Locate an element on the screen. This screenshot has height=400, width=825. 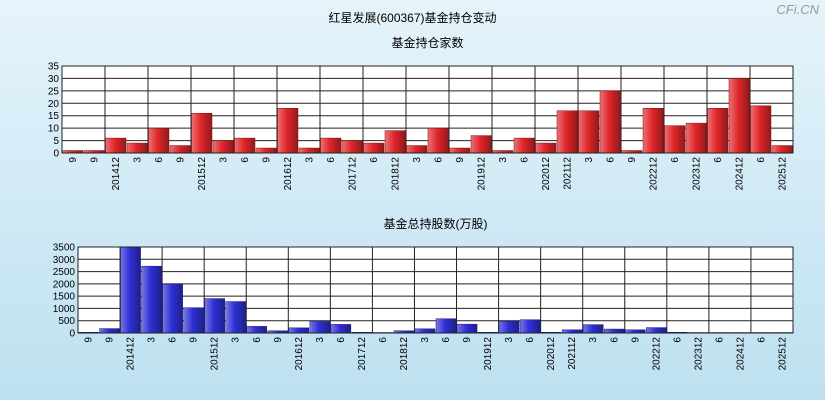
holders-x-tick-label: 202412 is located at coordinates (739, 174).